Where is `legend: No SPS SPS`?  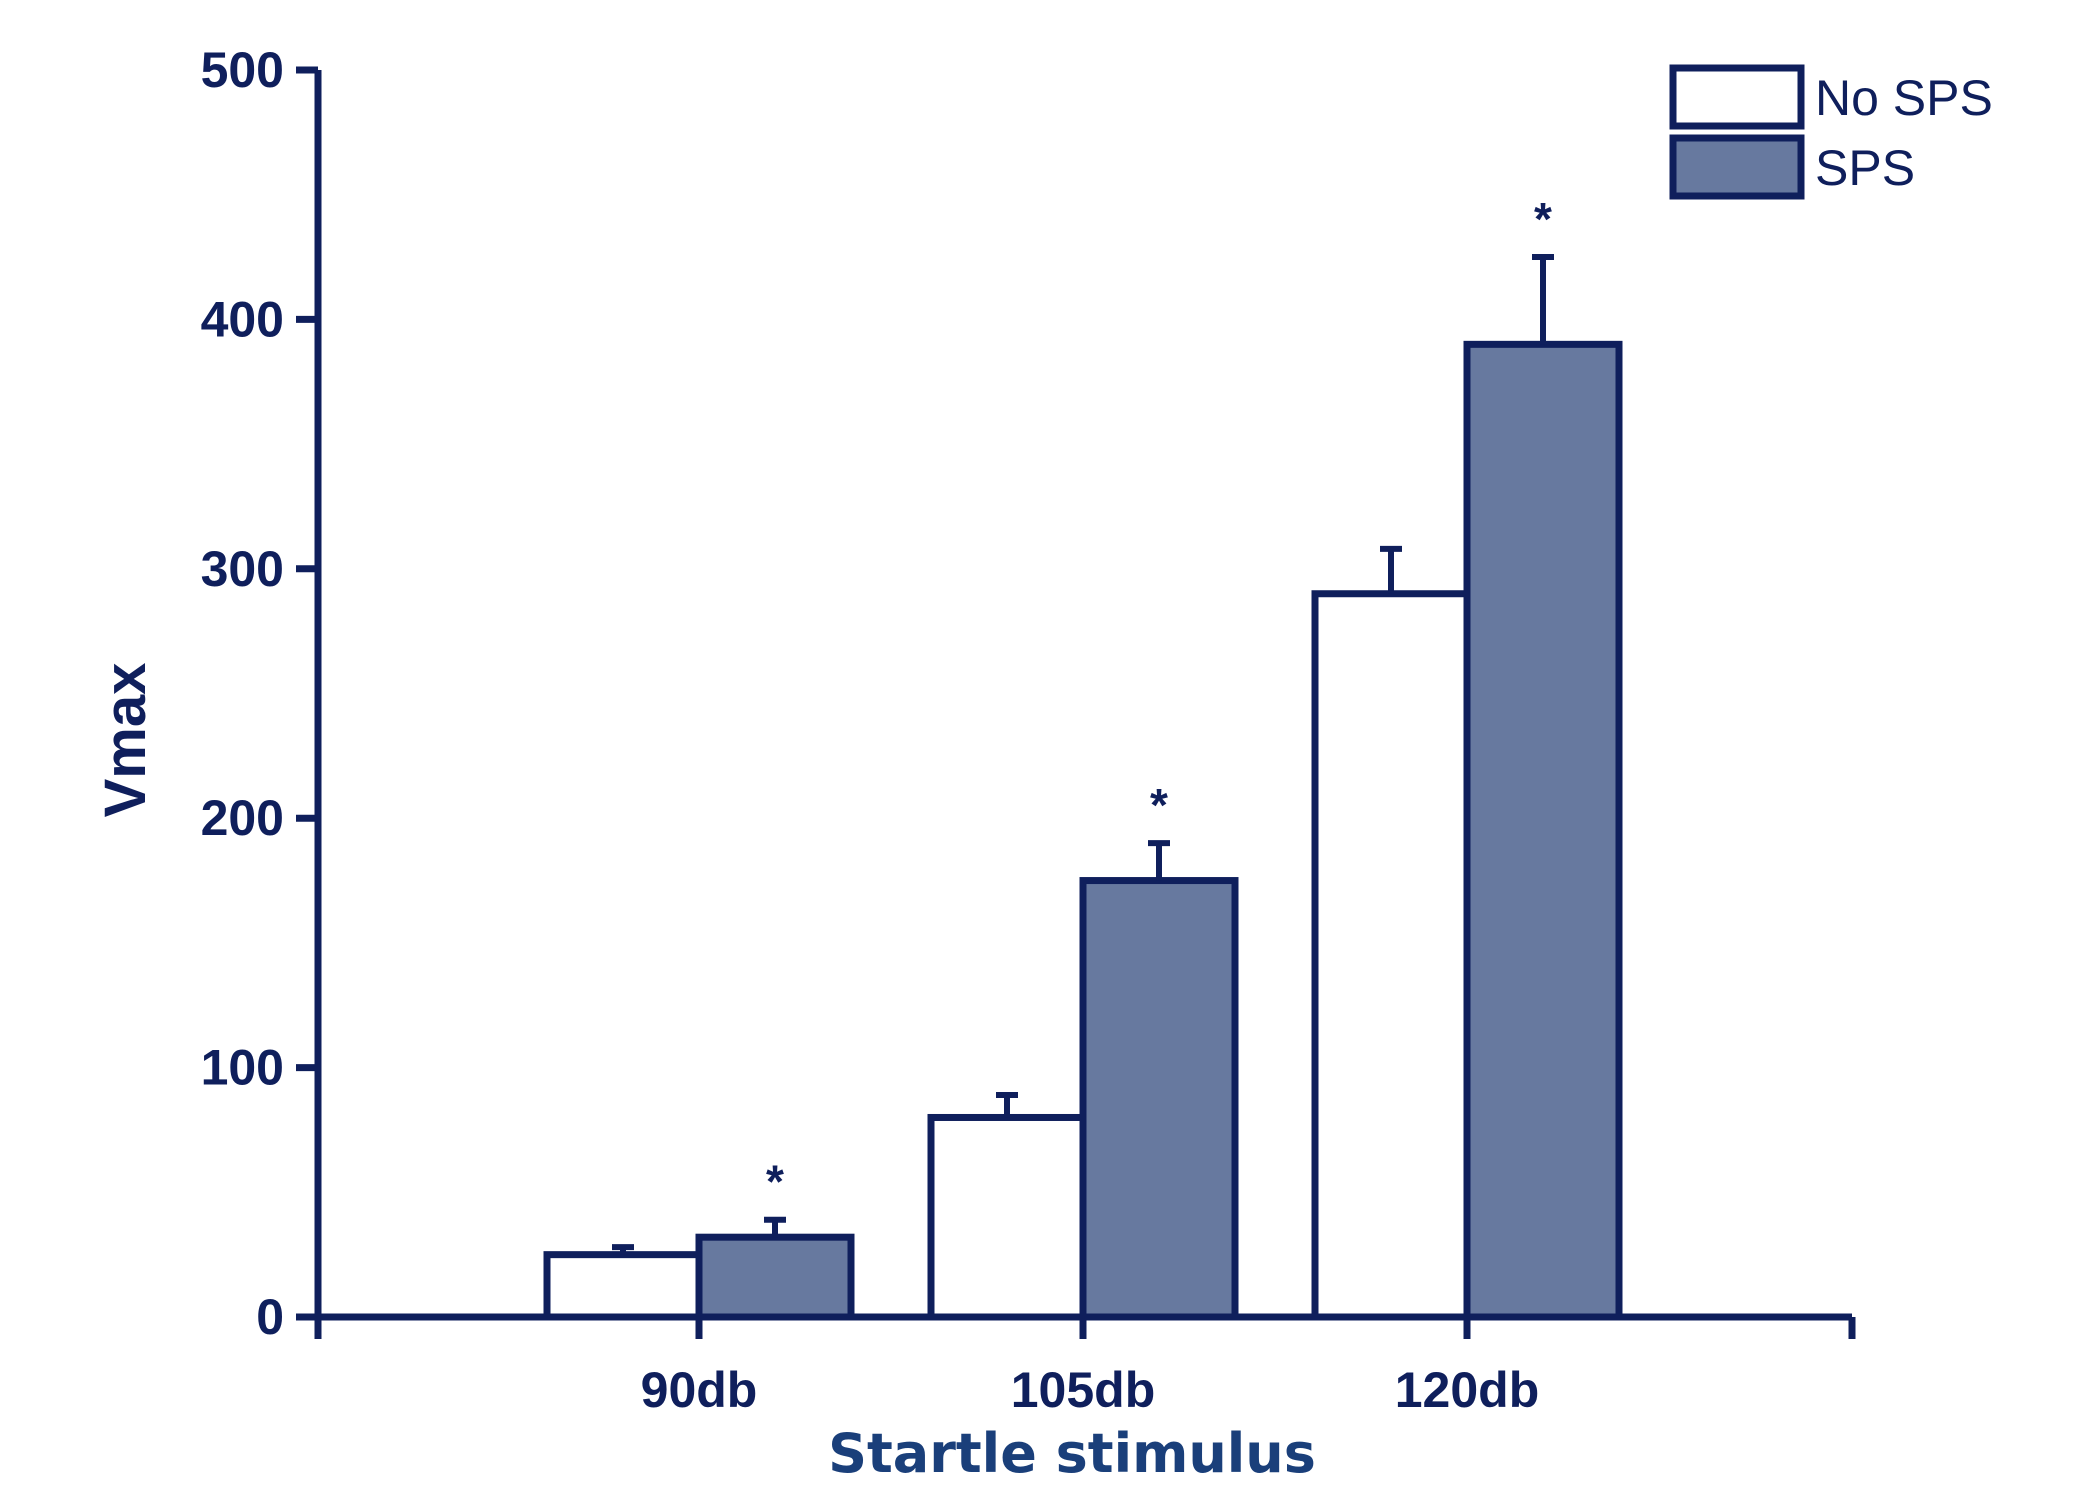 legend: No SPS SPS is located at coordinates (1831, 132).